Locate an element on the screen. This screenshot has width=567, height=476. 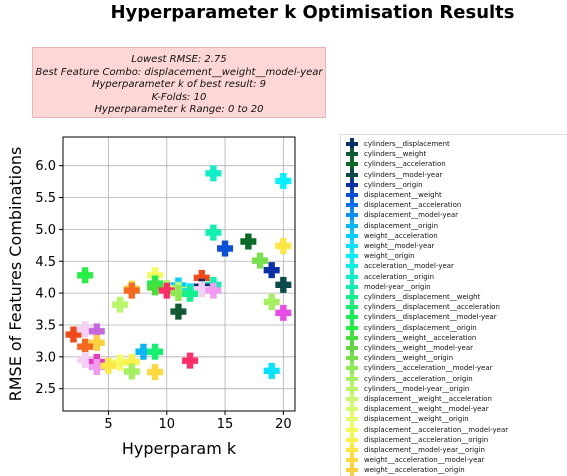
legend-label: displacement__origin is located at coordinates (401, 225).